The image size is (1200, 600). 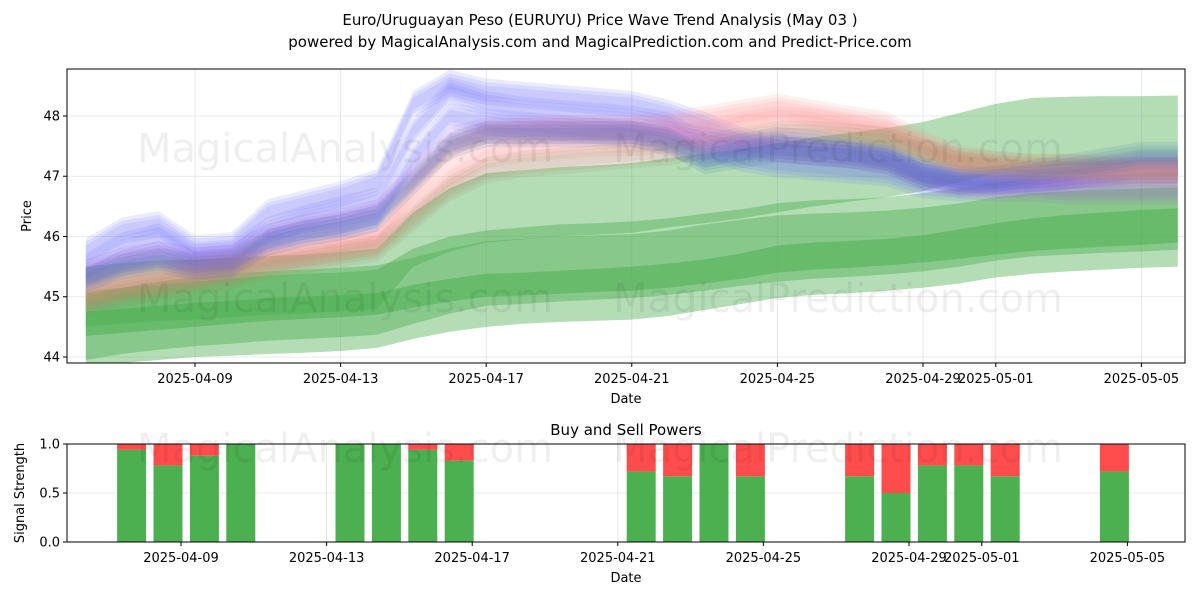 I want to click on price-x-tick-label: 2025-04-25, so click(x=778, y=379).